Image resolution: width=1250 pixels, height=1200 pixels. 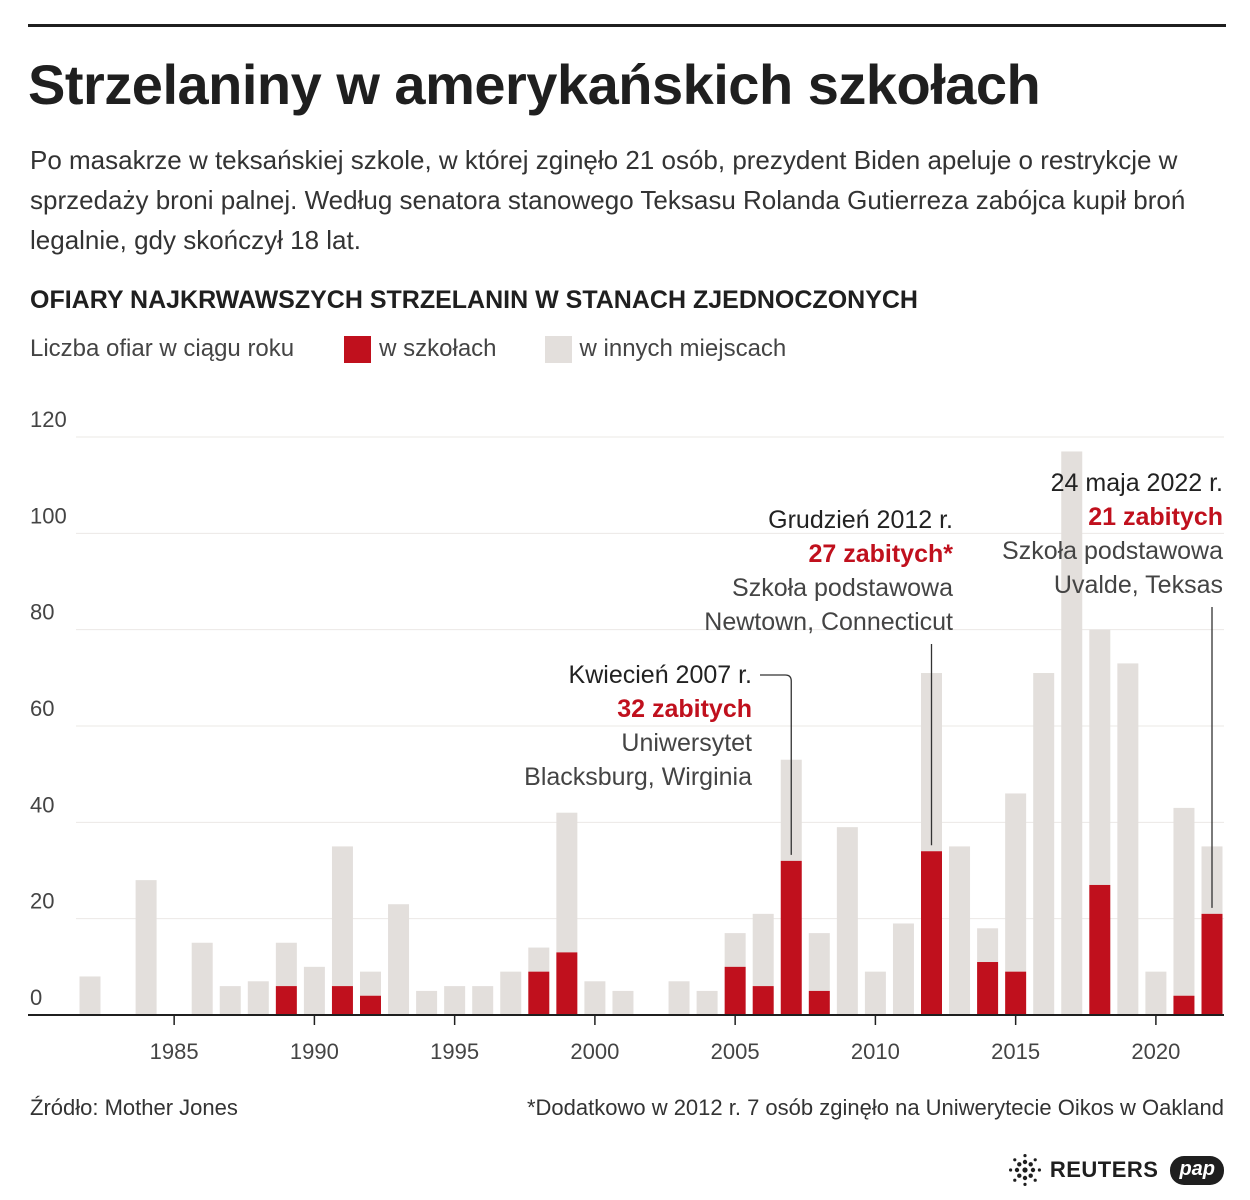 I want to click on source-note: Źródło: Mother Jones, so click(x=134, y=1107).